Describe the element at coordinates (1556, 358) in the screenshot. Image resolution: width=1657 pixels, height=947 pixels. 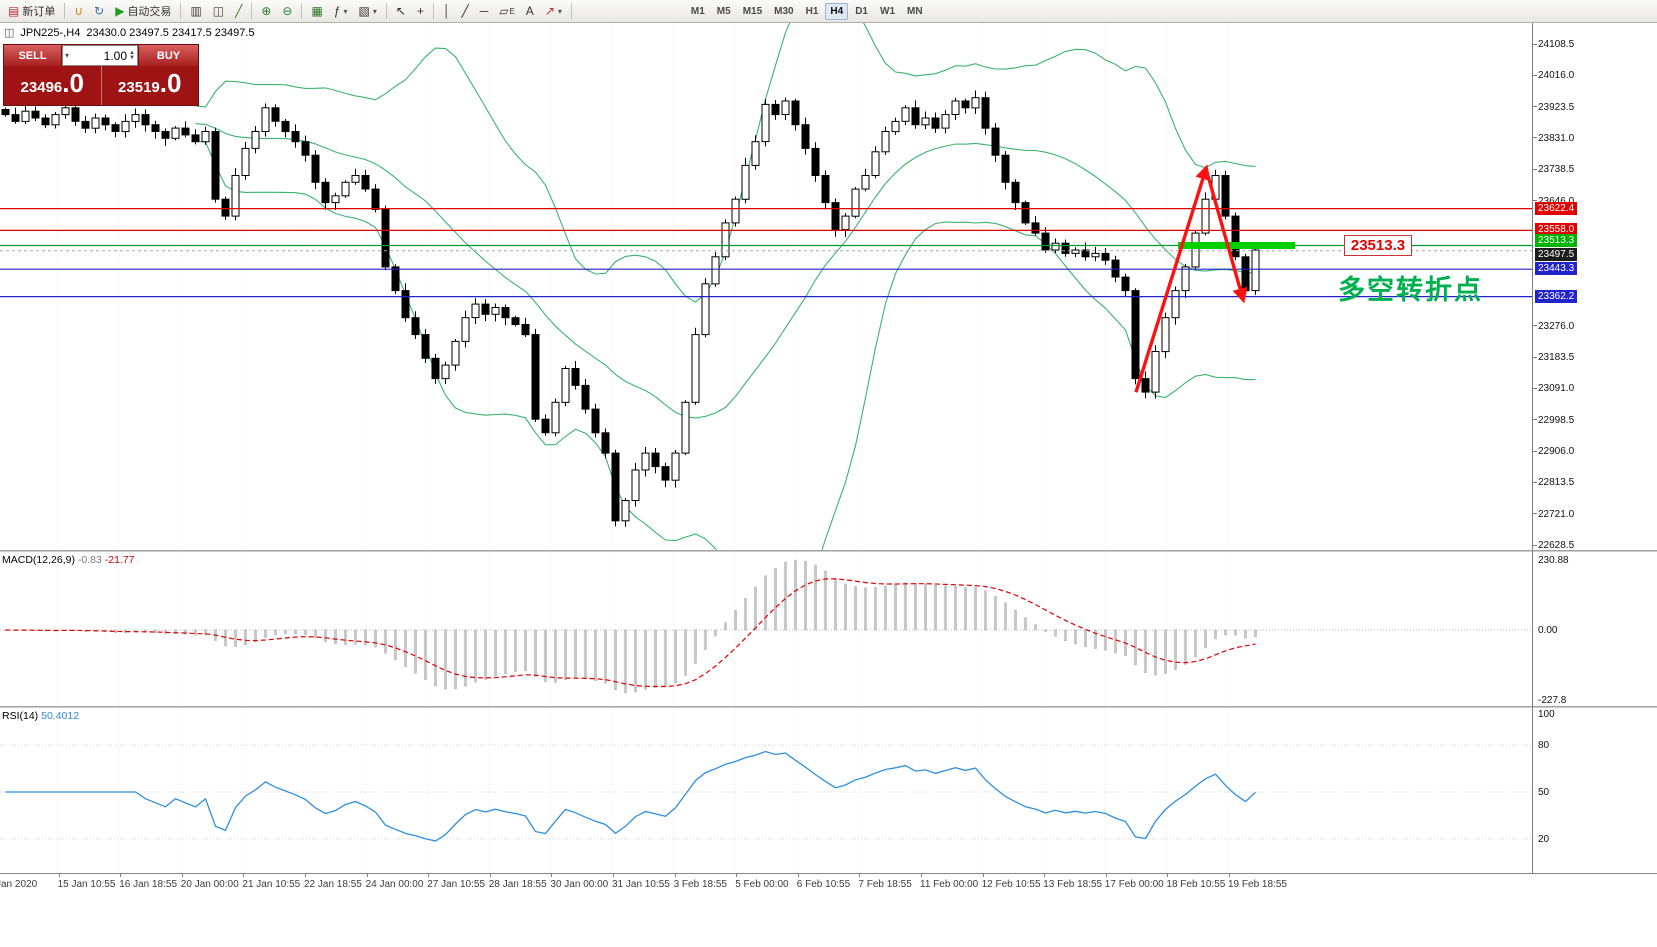
I see `price-axis-label: 23183.5` at that location.